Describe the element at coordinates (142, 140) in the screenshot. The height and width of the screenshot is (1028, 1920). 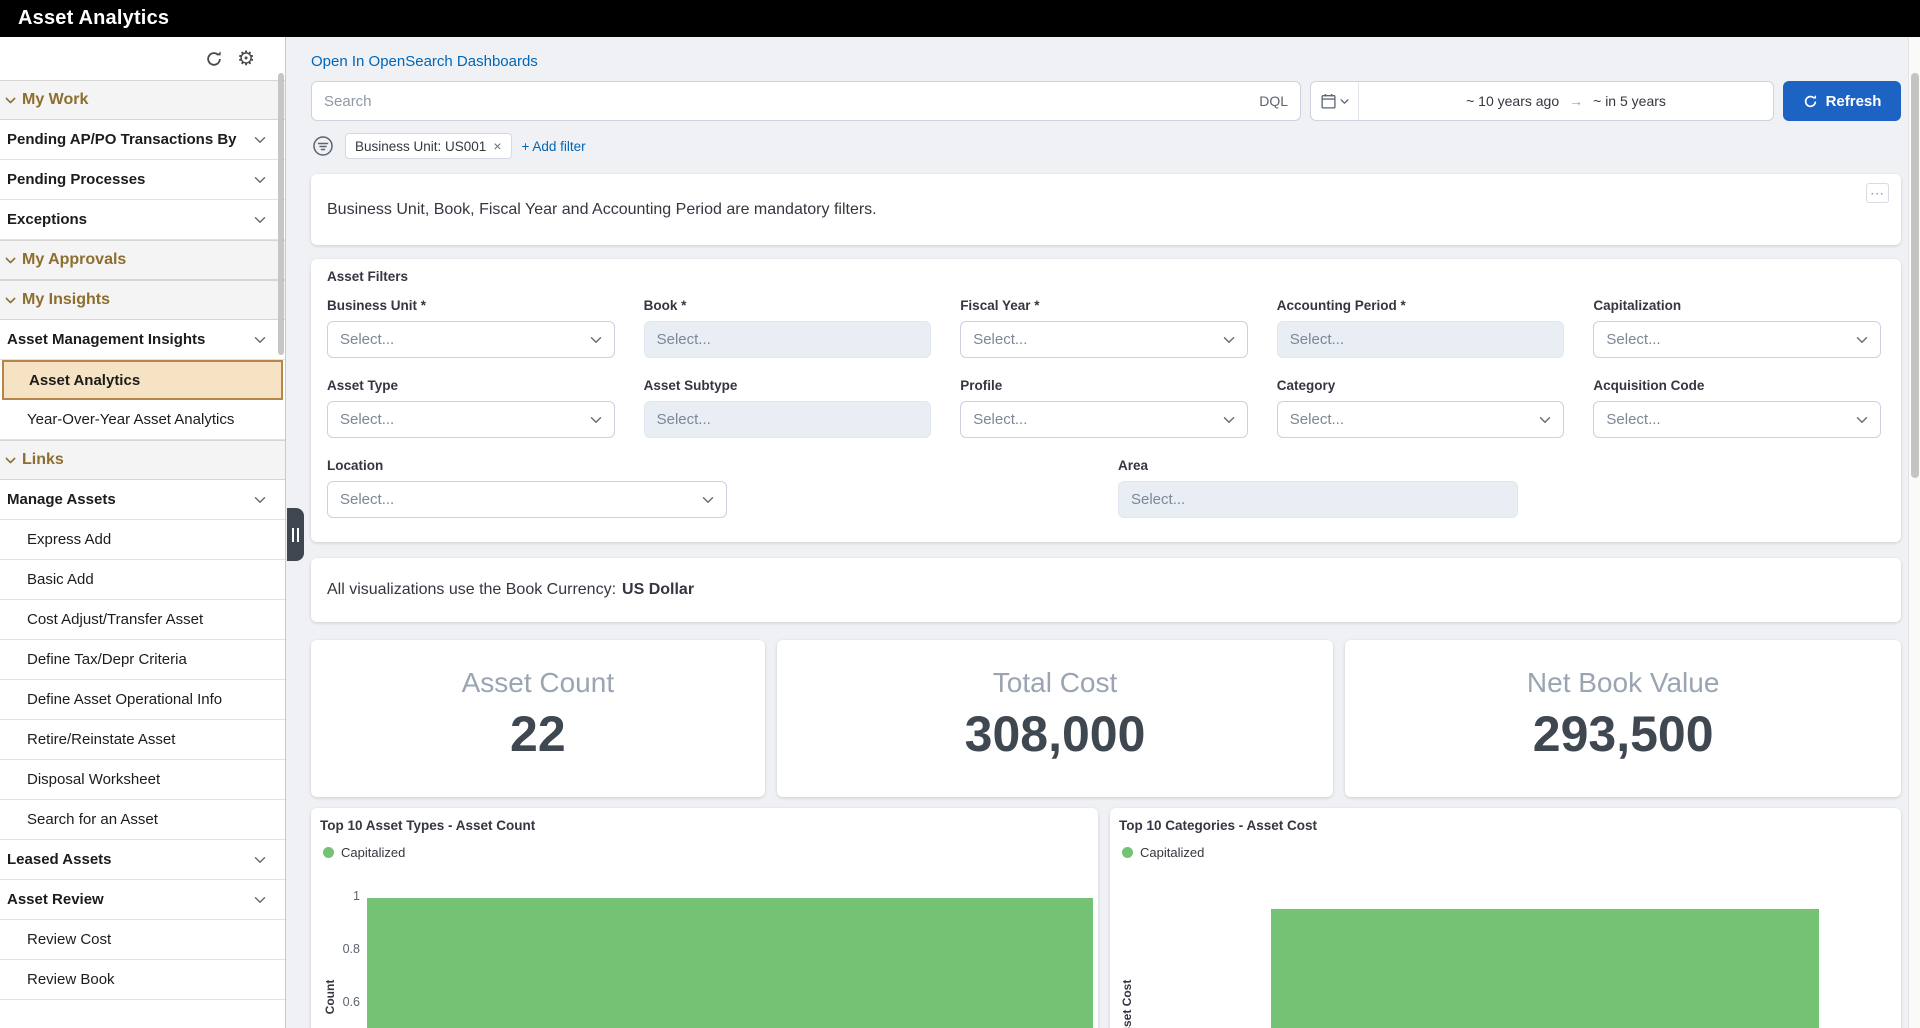
I see `sidebar-item-pending-ap-po-transactions: Pending AP/PO Transactions By` at that location.